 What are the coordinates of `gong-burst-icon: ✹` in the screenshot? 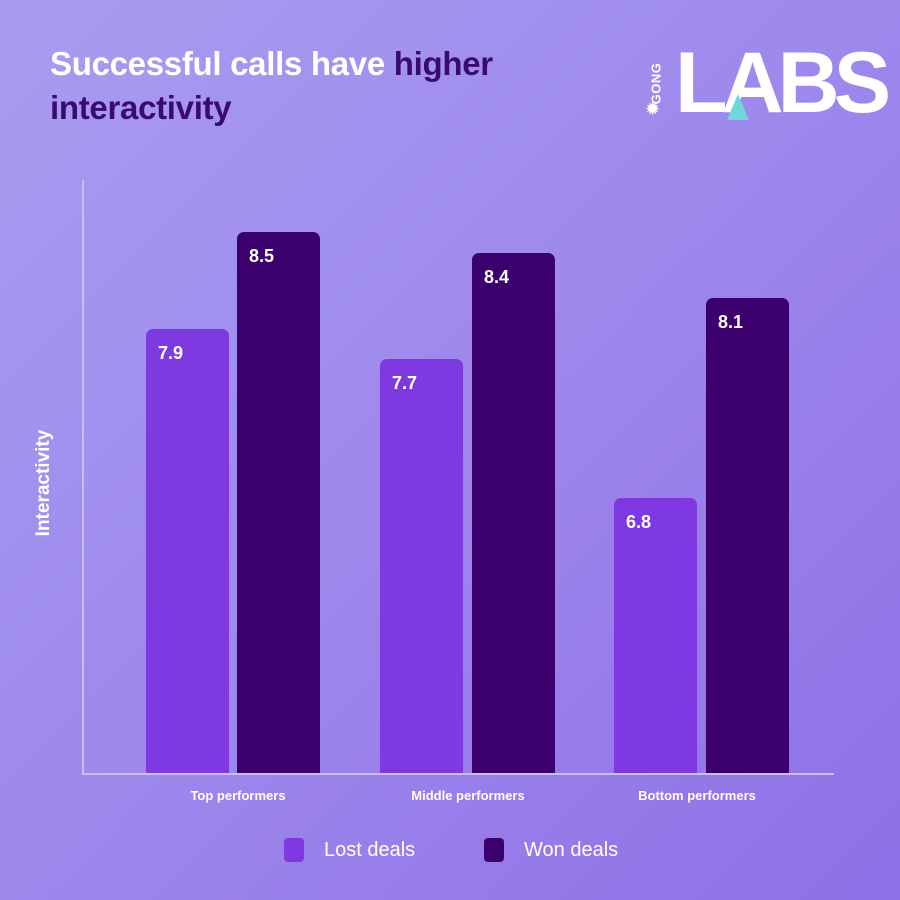 It's located at (653, 109).